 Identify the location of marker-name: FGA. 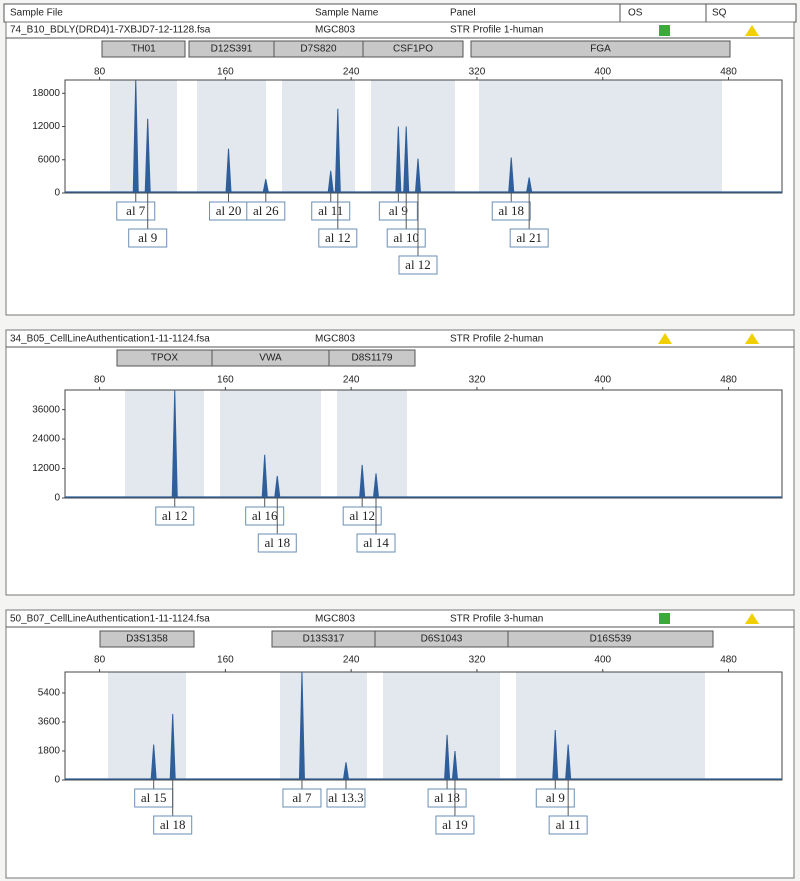
(600, 49).